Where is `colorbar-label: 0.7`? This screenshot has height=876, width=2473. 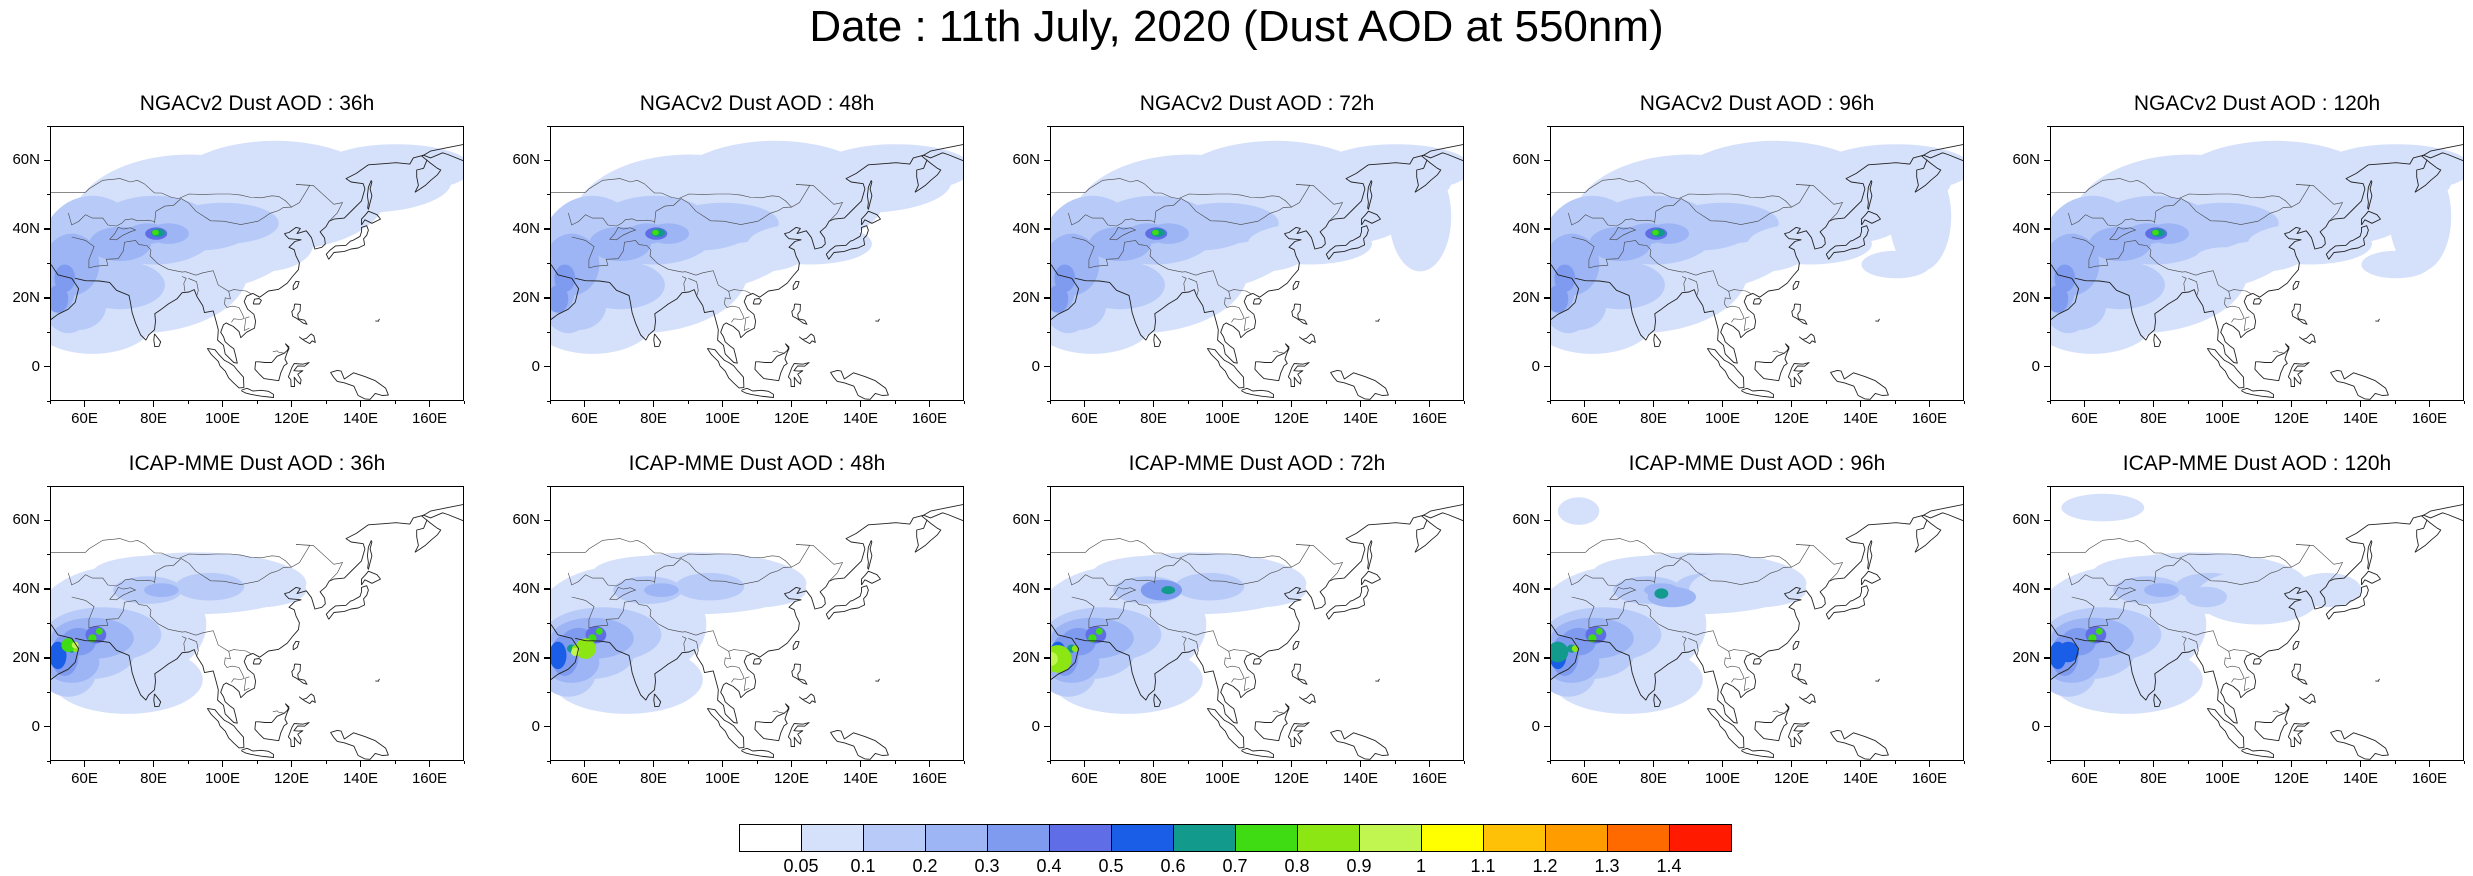
colorbar-label: 0.7 is located at coordinates (1235, 866).